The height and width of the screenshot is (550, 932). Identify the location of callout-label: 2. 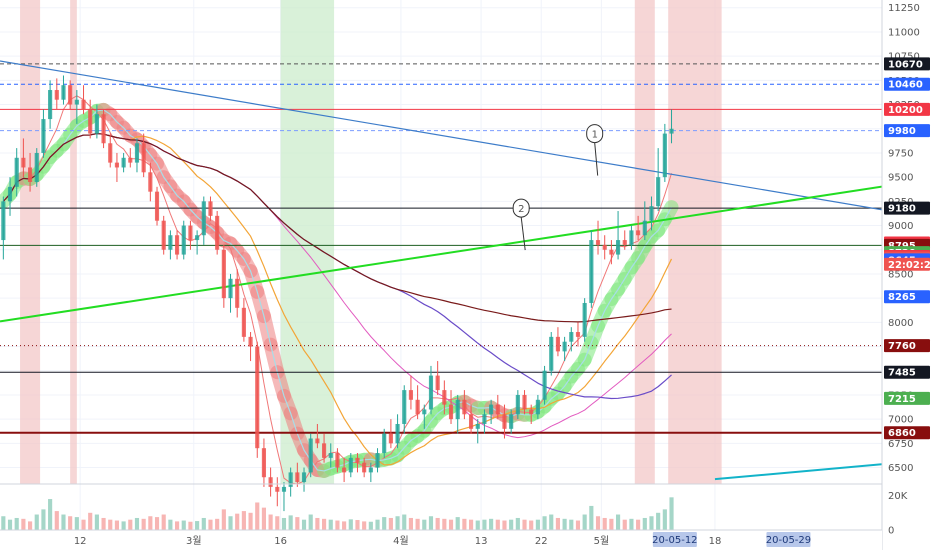
(521, 209).